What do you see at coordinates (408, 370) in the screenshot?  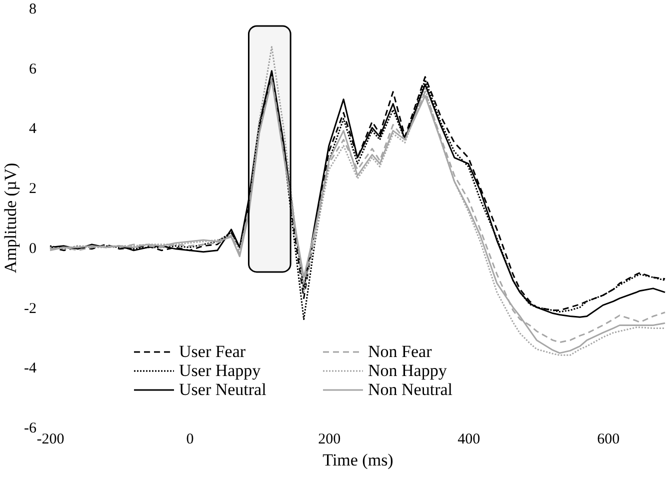 I see `legend-label: Non Happy` at bounding box center [408, 370].